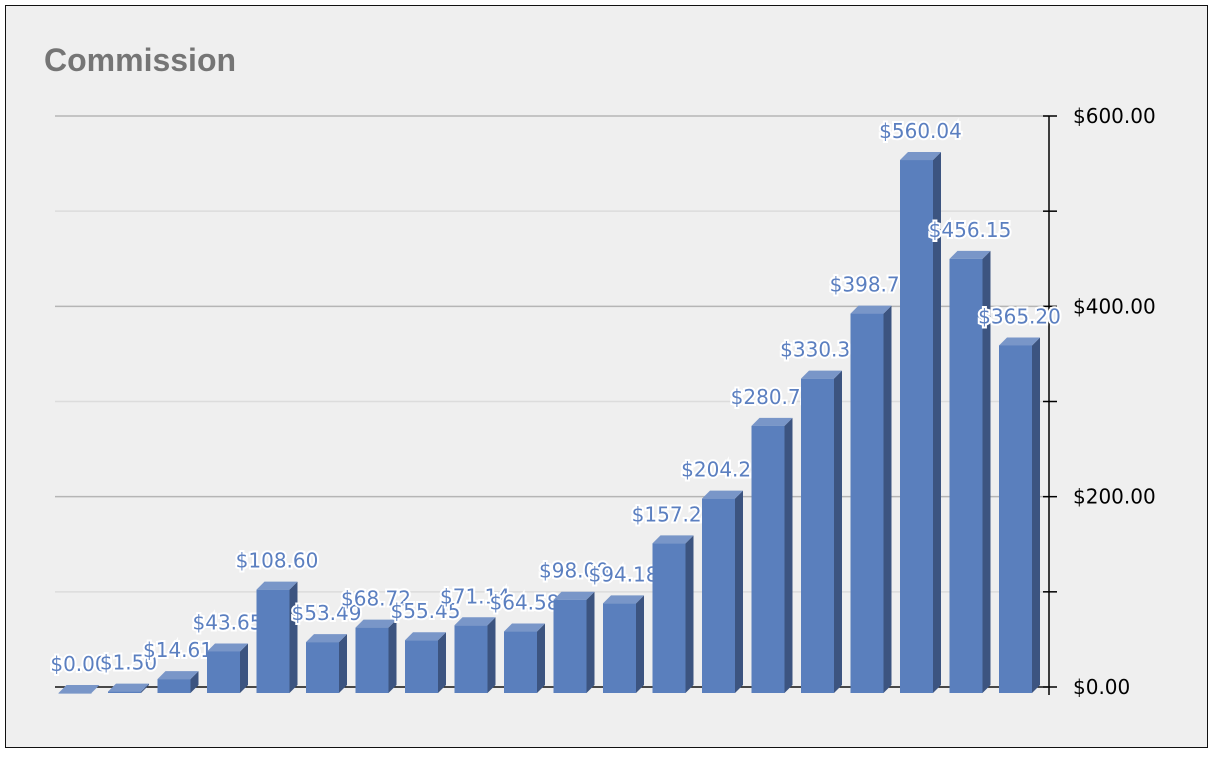 This screenshot has height=758, width=1218. Describe the element at coordinates (475, 596) in the screenshot. I see `data-label: $71.14` at that location.